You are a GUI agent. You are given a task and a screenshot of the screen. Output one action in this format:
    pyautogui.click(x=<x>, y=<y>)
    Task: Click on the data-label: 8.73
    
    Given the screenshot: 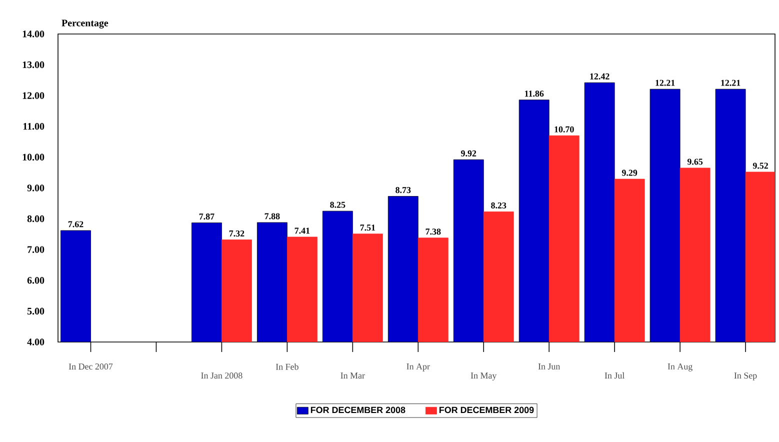 What is the action you would take?
    pyautogui.click(x=403, y=190)
    